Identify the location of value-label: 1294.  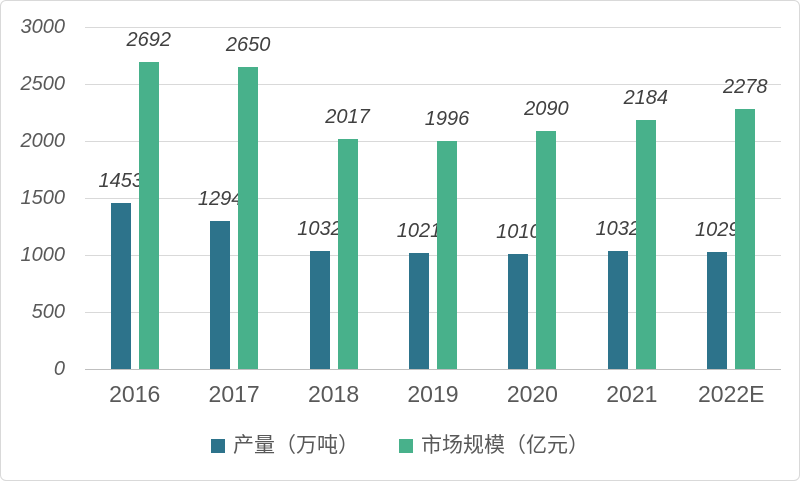
(220, 199).